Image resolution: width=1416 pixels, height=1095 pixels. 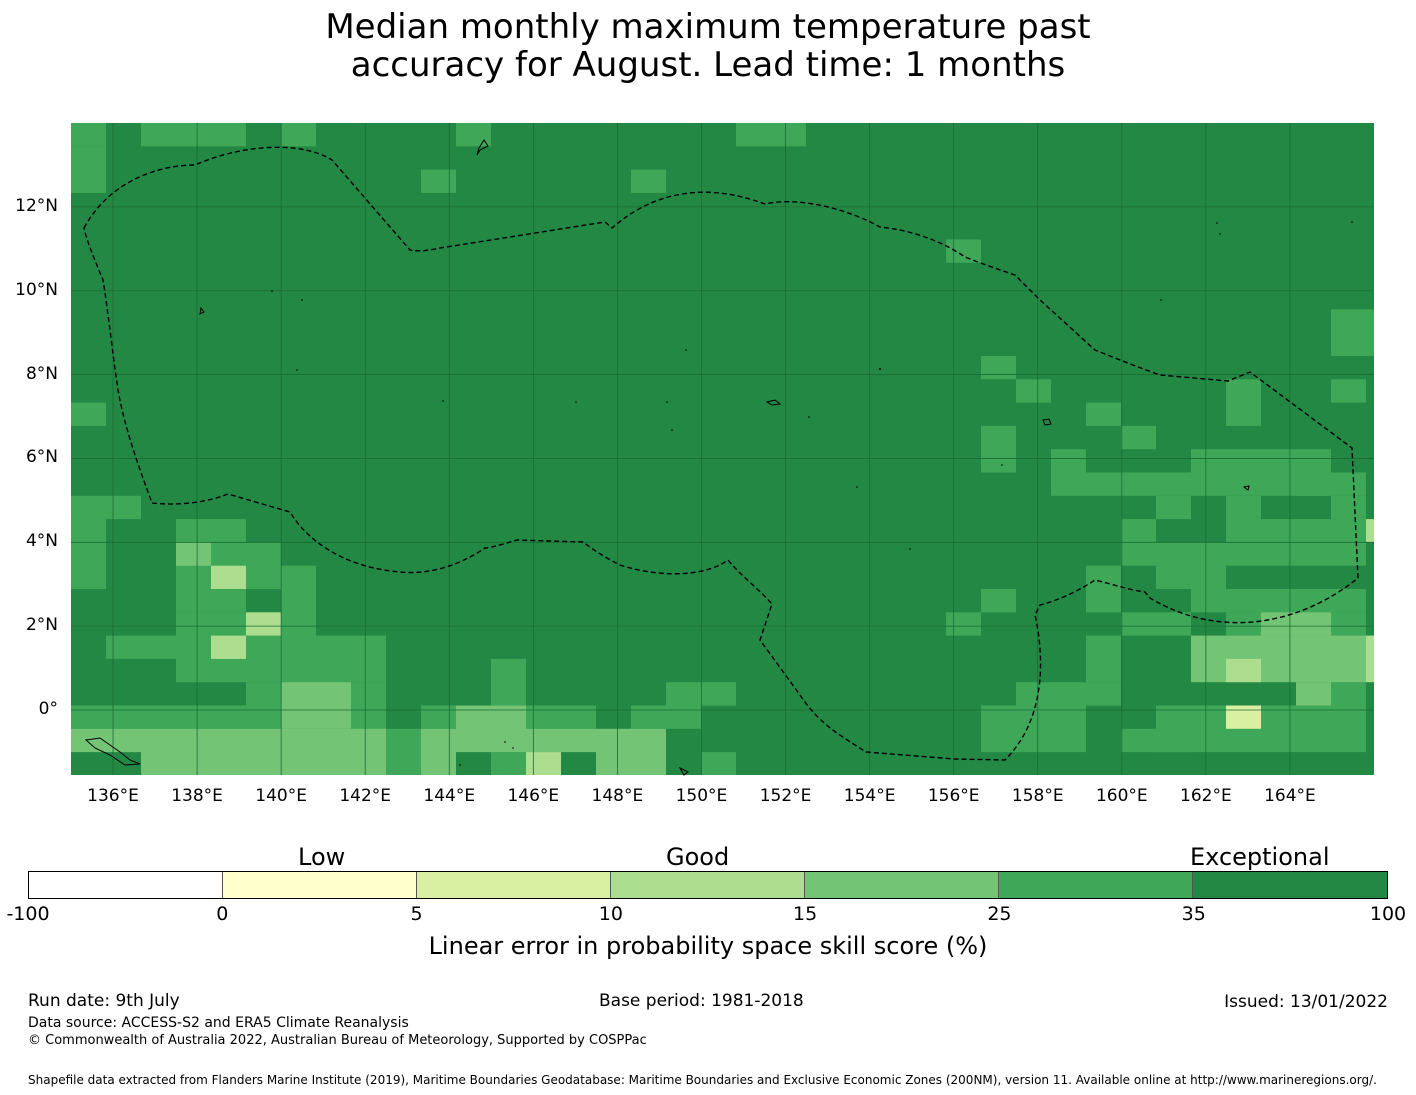 What do you see at coordinates (701, 796) in the screenshot?
I see `lon-tick-label: 150°E` at bounding box center [701, 796].